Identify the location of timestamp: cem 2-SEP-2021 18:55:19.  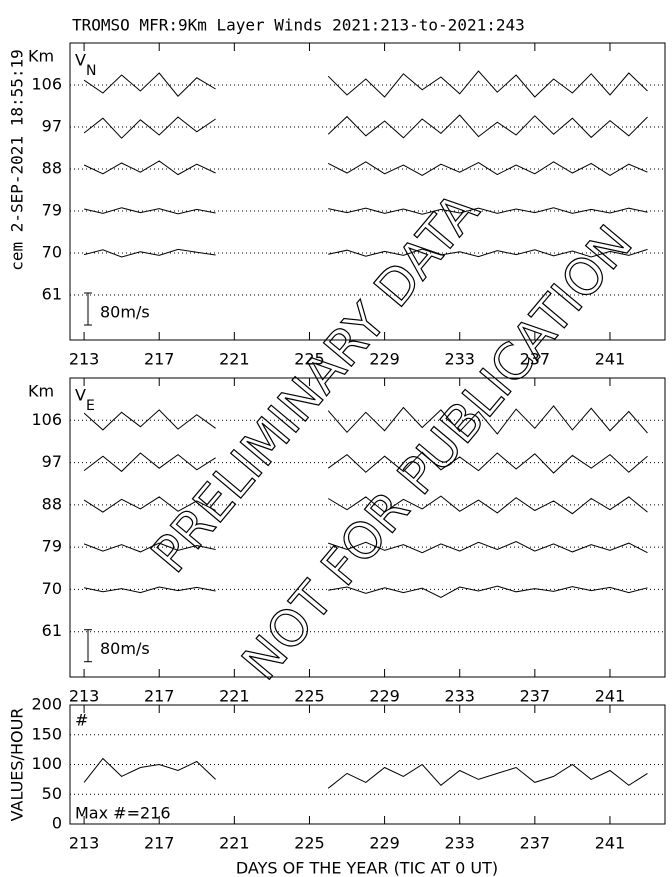
(17, 160).